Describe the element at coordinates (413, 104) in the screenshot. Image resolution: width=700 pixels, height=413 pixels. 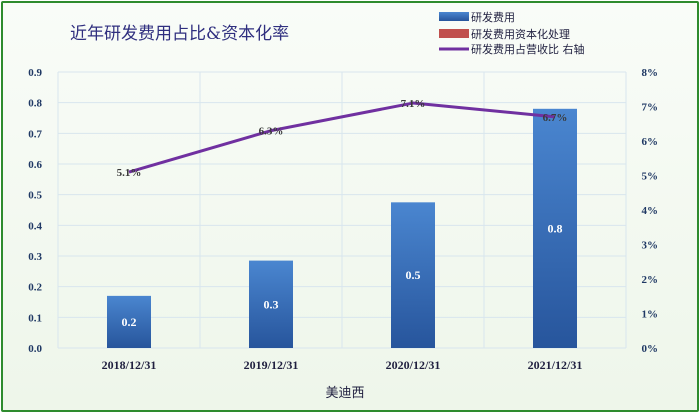
I see `ratio-point-label: 7.1%` at that location.